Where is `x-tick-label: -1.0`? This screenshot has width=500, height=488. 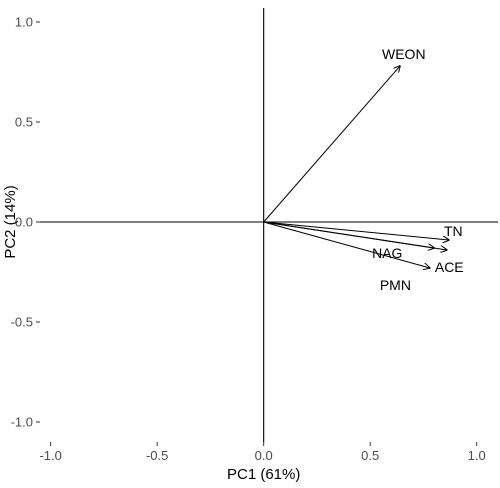
x-tick-label: -1.0 is located at coordinates (50, 455).